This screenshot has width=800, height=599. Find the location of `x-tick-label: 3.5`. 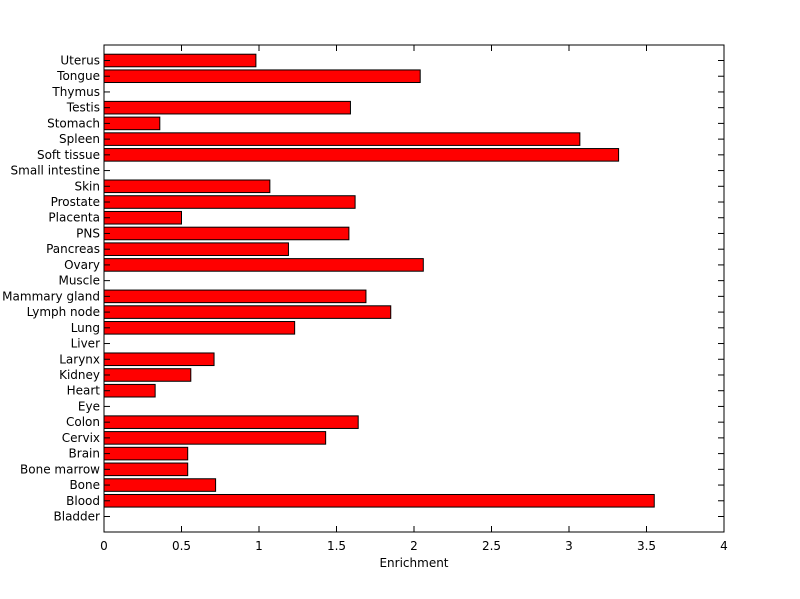

x-tick-label: 3.5 is located at coordinates (646, 546).